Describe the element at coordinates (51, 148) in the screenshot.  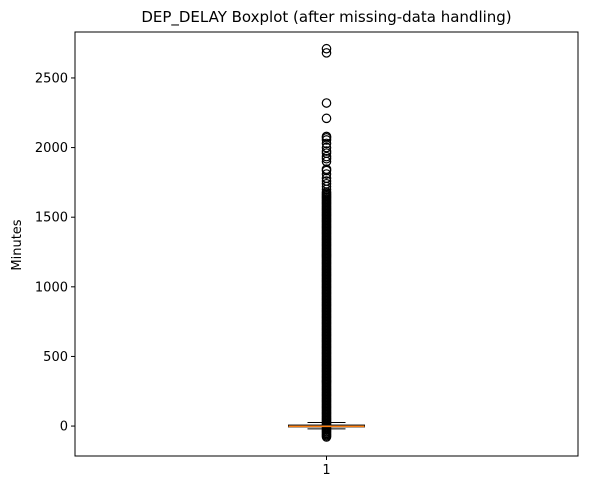
I see `y-tick-label: 2000` at that location.